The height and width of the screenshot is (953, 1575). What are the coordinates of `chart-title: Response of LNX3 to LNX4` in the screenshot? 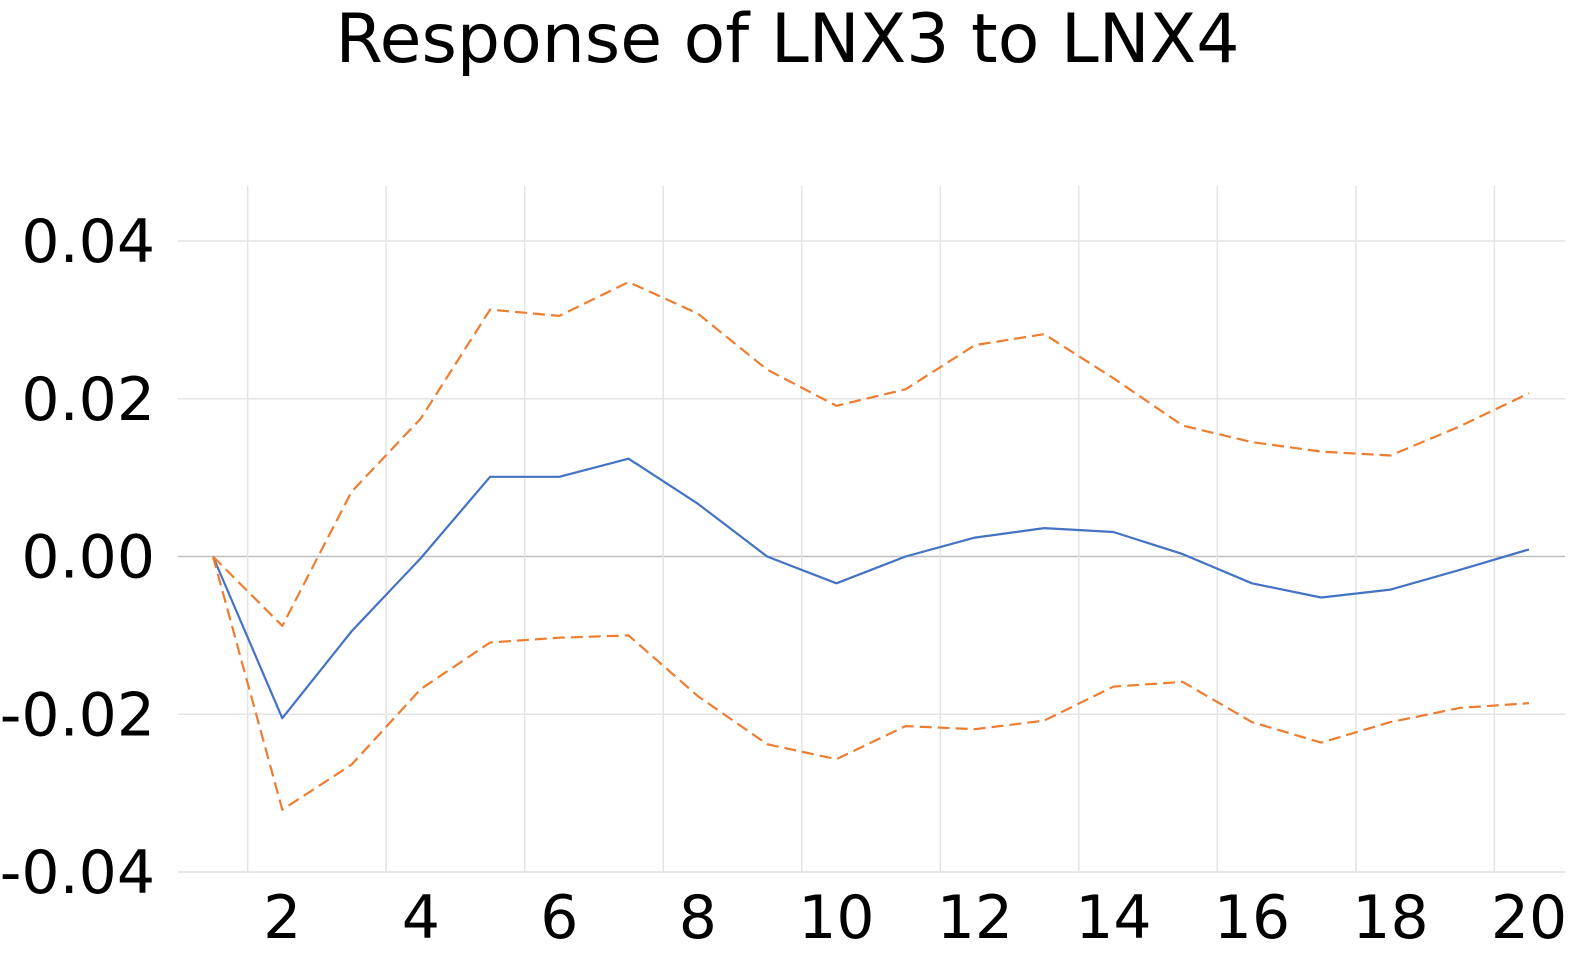 It's located at (787, 39).